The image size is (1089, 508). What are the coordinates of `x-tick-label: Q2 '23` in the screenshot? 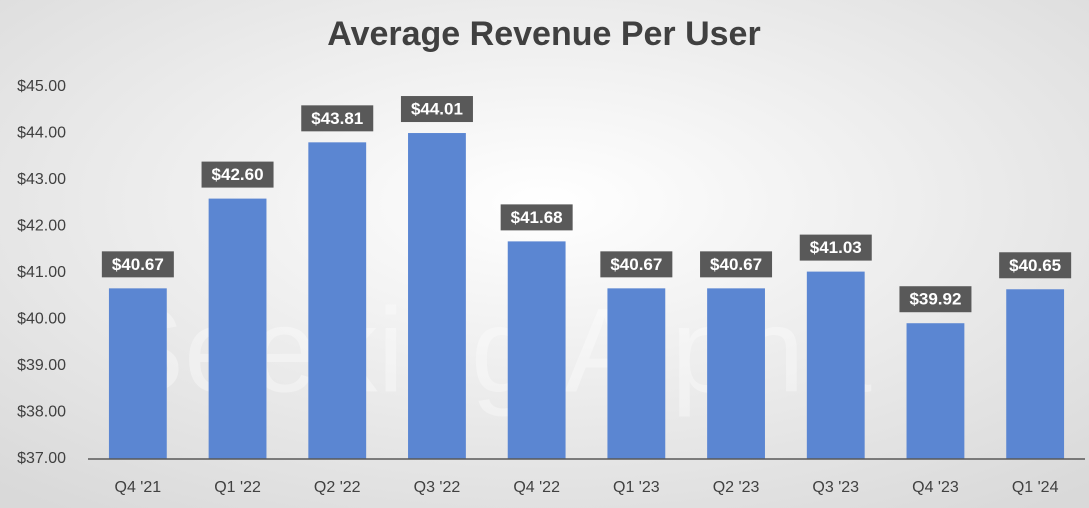 It's located at (736, 487).